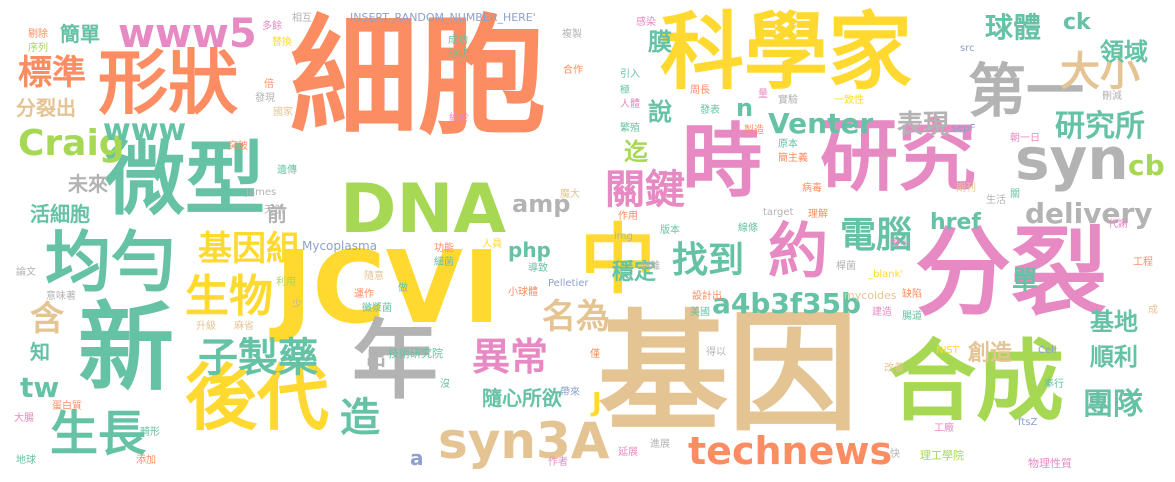  Describe the element at coordinates (966, 188) in the screenshot. I see `word: 期刊` at that location.